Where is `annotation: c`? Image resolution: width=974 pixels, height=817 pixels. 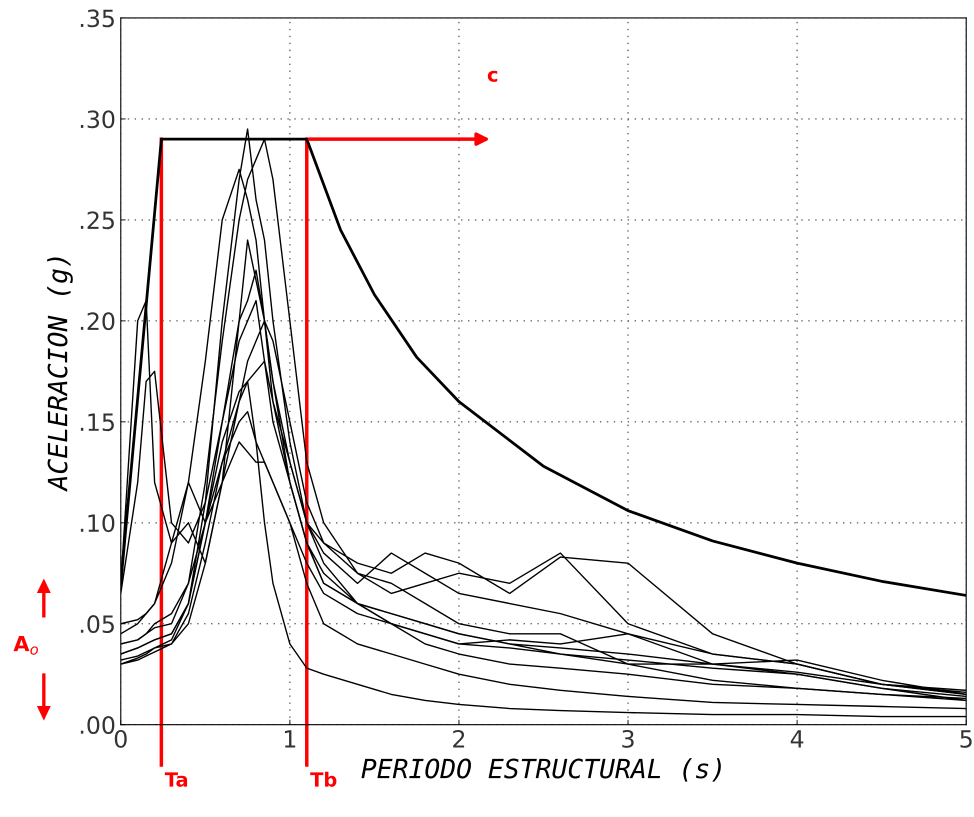
annotation: c is located at coordinates (493, 76).